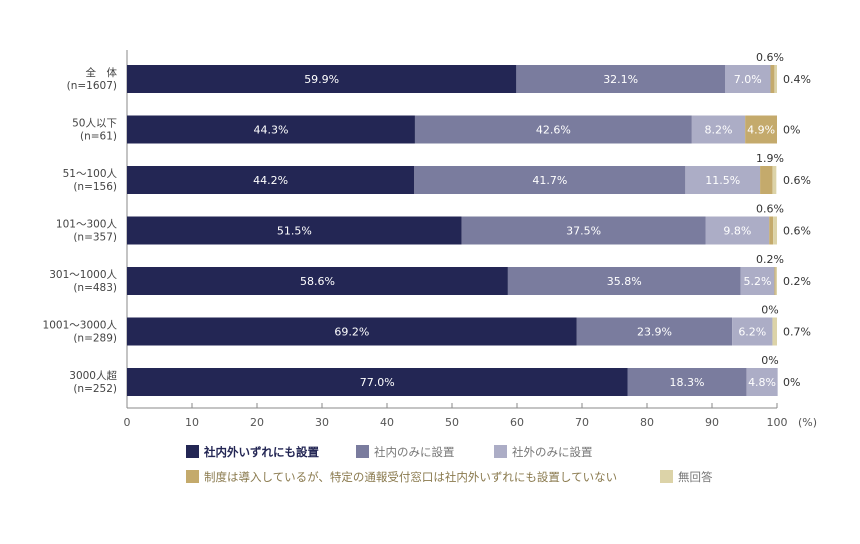 The width and height of the screenshot is (860, 544). What do you see at coordinates (452, 422) in the screenshot?
I see `x-tick-label: 50` at bounding box center [452, 422].